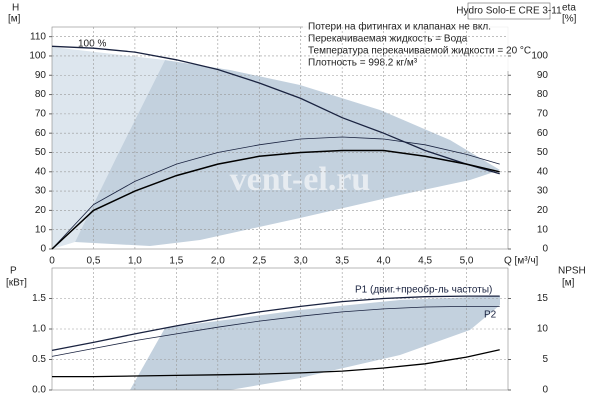  I want to click on x-tick-label: 0, so click(52, 261).